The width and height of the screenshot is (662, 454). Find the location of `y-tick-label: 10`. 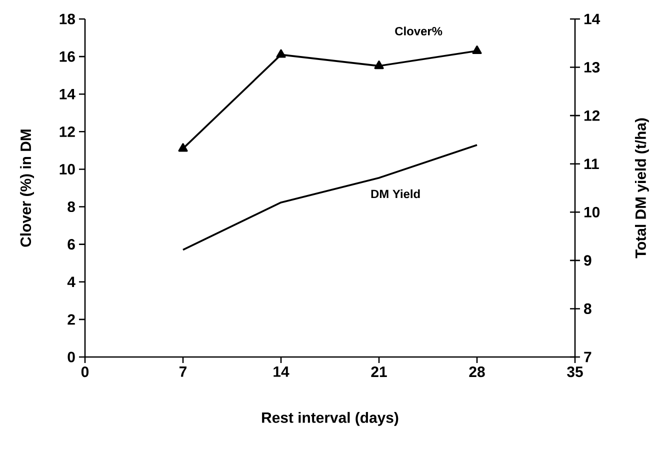

y-tick-label: 10 is located at coordinates (67, 169).